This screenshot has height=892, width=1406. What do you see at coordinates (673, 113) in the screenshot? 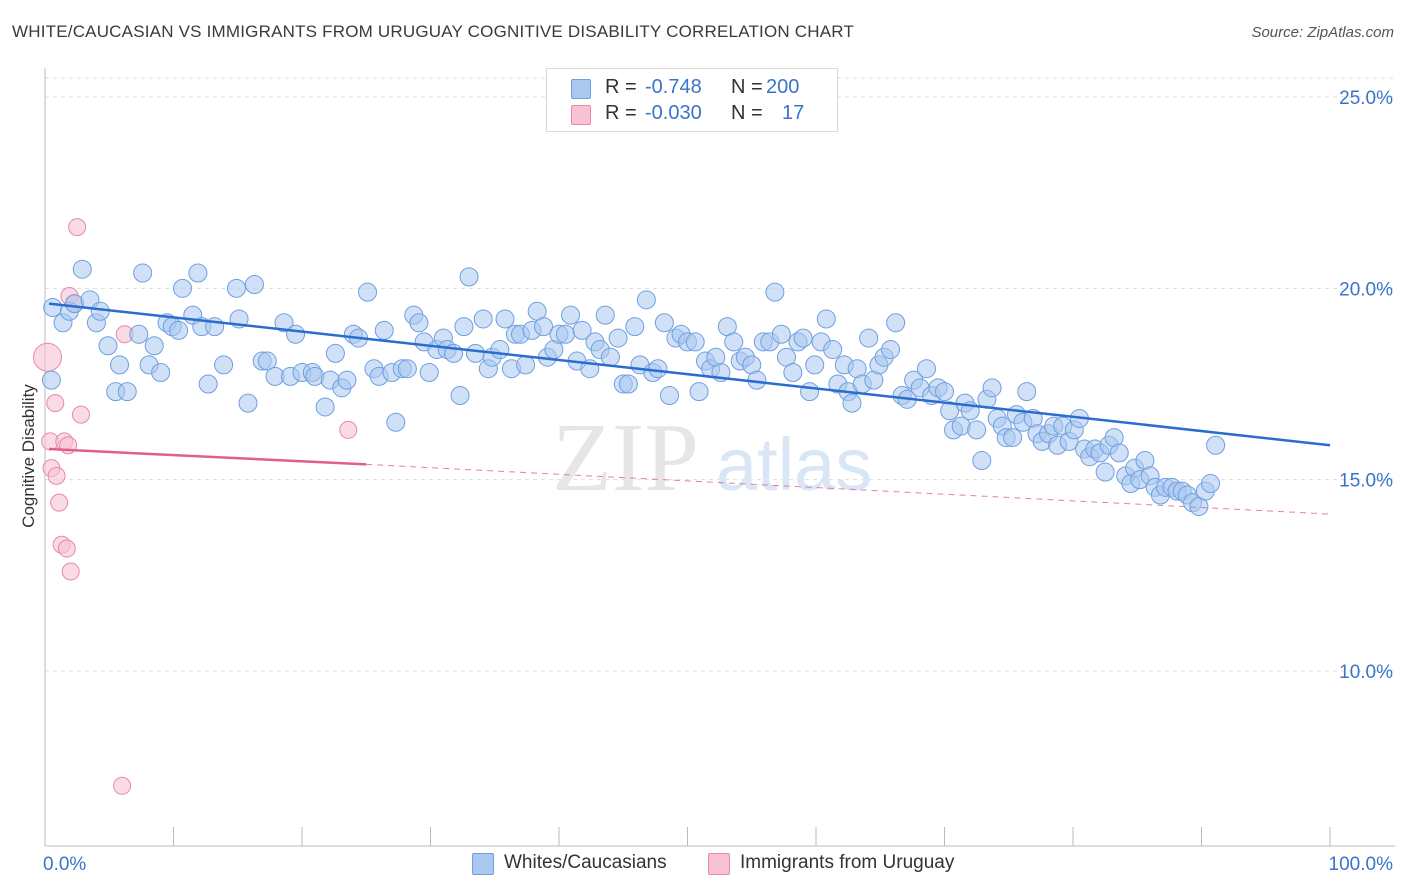
I see `legend-r-value: -0.030` at bounding box center [673, 113].